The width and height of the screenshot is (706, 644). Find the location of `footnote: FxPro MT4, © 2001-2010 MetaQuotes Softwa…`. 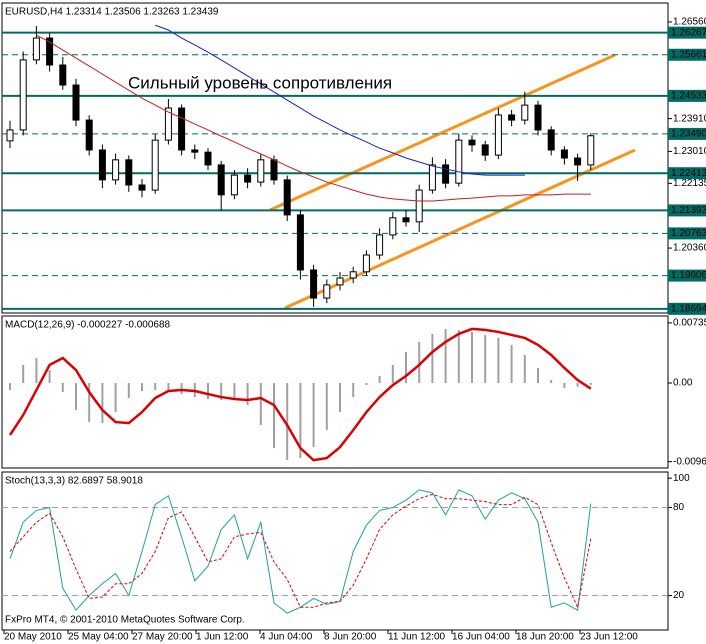

footnote: FxPro MT4, © 2001-2010 MetaQuotes Softwa… is located at coordinates (125, 620).